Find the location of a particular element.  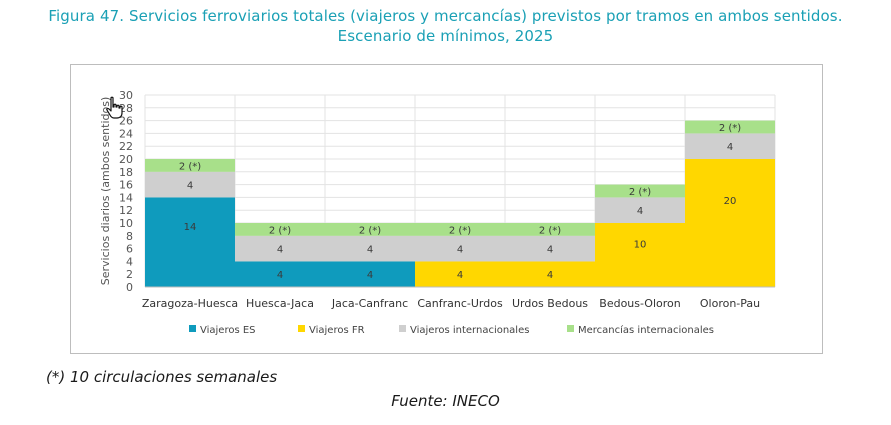

data-label-3-1: 2 (*) is located at coordinates (280, 230).